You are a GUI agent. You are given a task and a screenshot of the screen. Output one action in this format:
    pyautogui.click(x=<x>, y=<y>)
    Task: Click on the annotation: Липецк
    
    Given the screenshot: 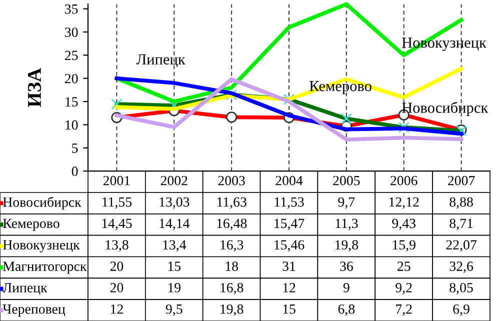 What is the action you would take?
    pyautogui.click(x=161, y=61)
    